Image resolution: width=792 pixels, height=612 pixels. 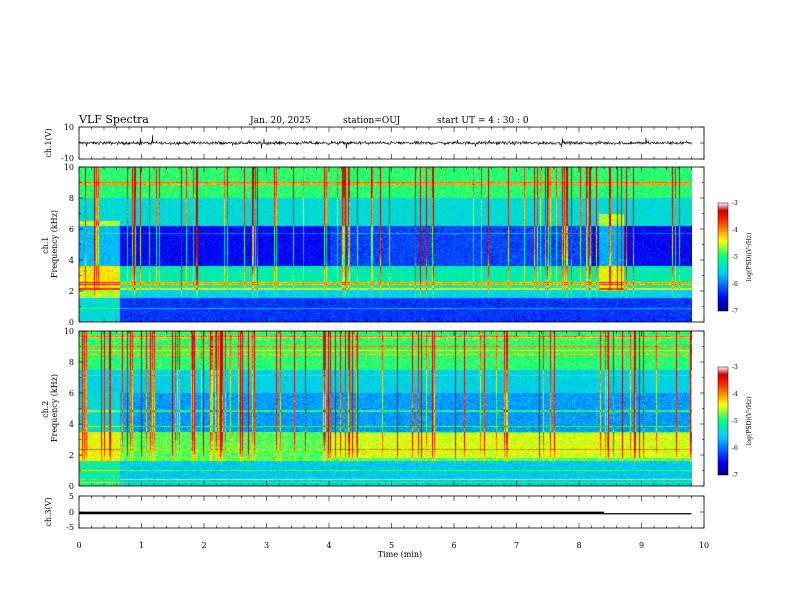 What do you see at coordinates (749, 257) in the screenshot?
I see `ch1-colorbar-label: log(PSD)(V²/Hz)` at bounding box center [749, 257].